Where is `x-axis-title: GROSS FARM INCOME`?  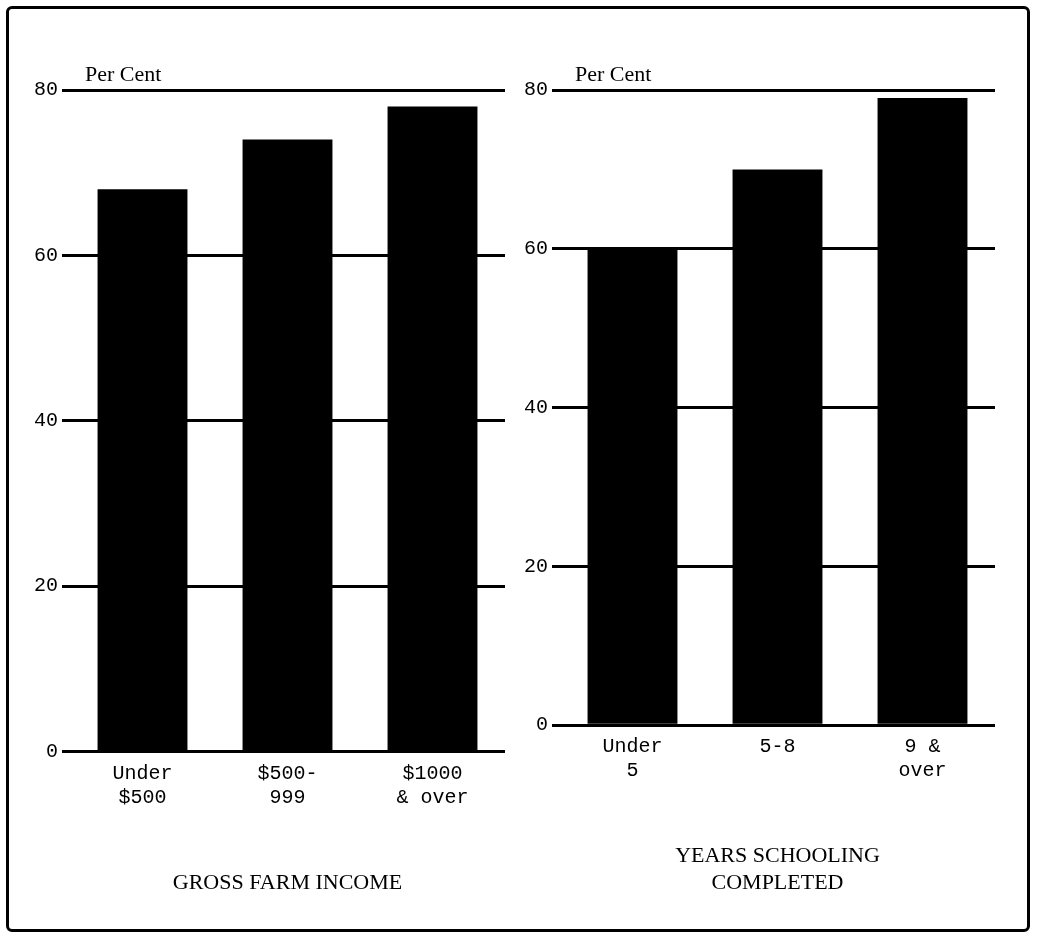
x-axis-title: GROSS FARM INCOME is located at coordinates (287, 881).